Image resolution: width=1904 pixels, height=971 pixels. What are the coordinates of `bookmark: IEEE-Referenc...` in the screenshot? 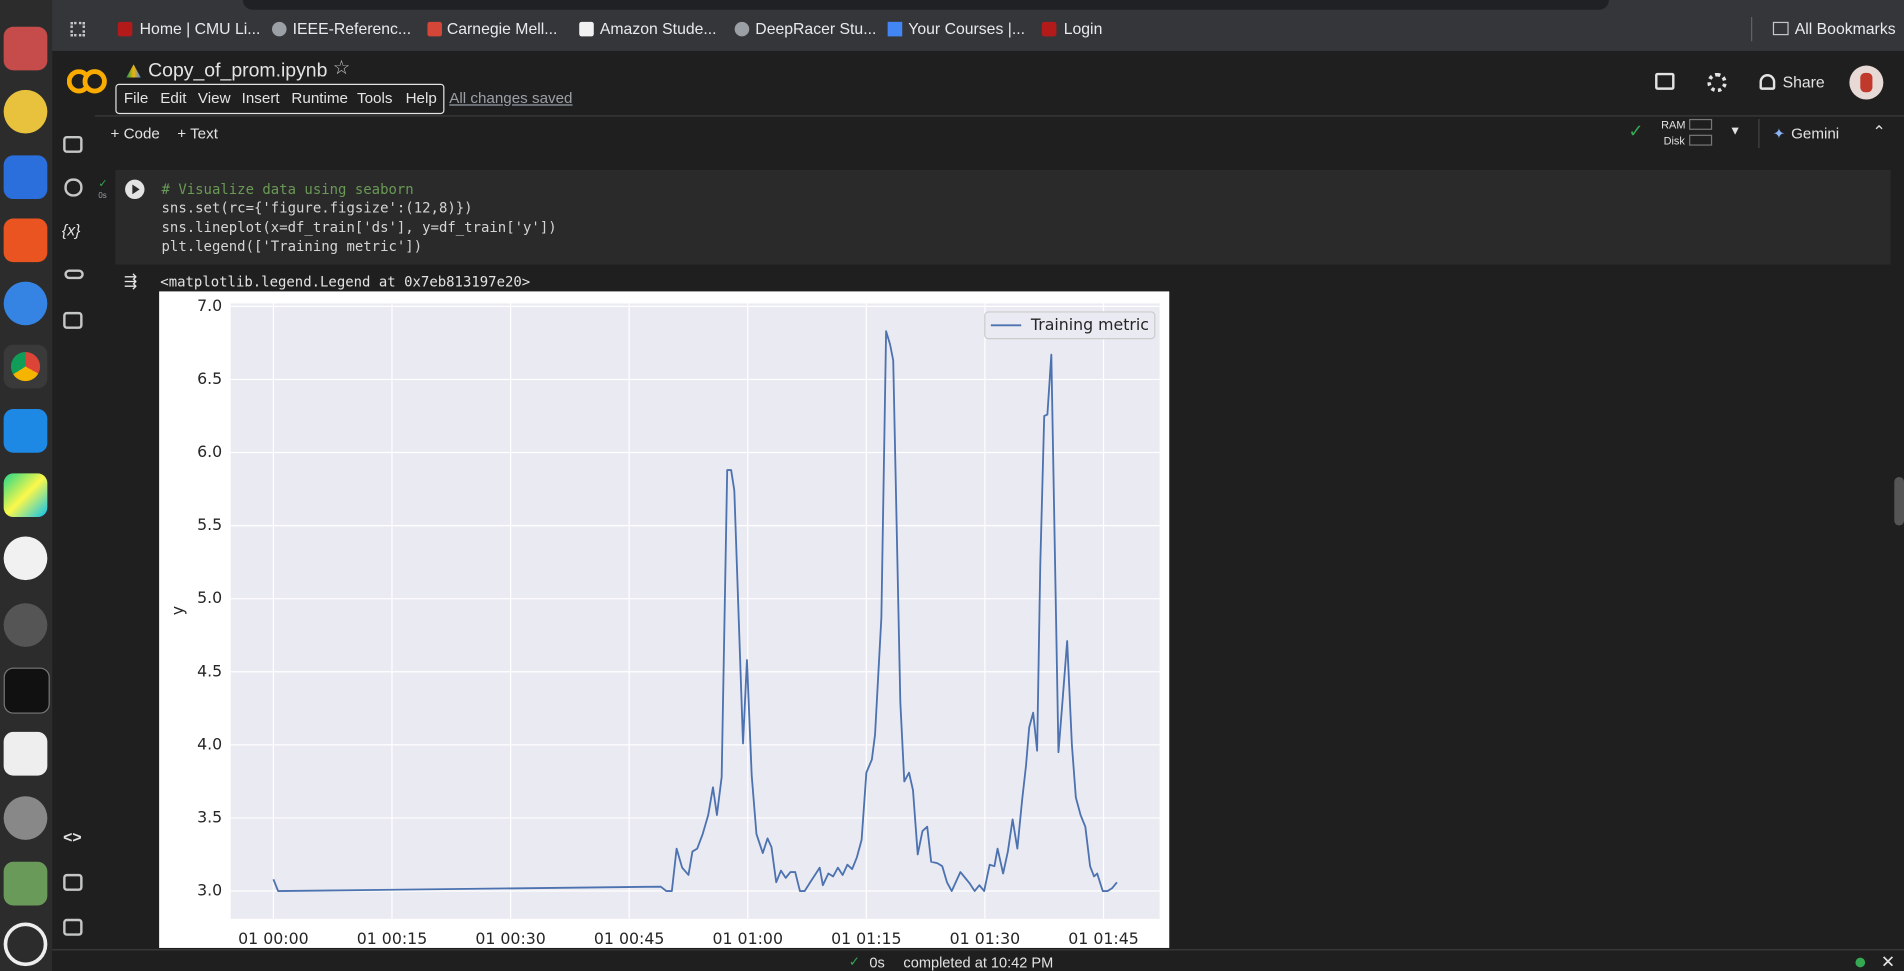 It's located at (352, 28).